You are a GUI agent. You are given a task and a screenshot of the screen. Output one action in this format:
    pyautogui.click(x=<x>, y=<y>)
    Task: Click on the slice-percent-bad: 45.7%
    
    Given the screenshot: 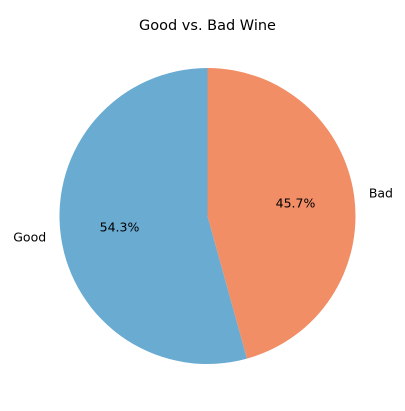 What is the action you would take?
    pyautogui.click(x=296, y=203)
    